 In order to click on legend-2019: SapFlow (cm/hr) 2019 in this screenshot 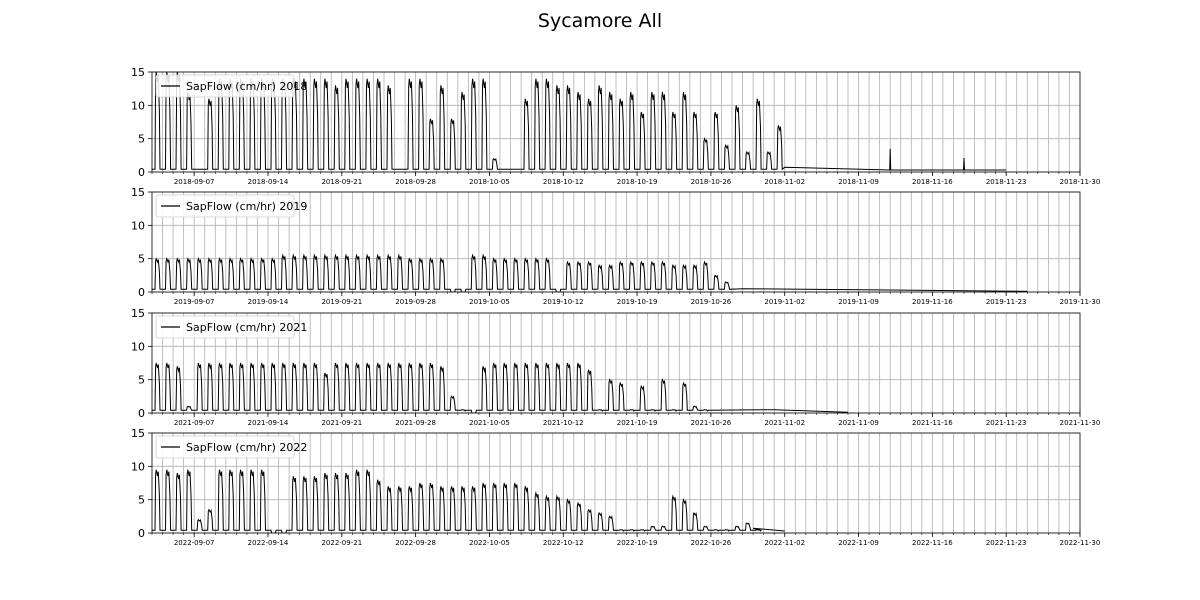, I will do `click(231, 206)`.